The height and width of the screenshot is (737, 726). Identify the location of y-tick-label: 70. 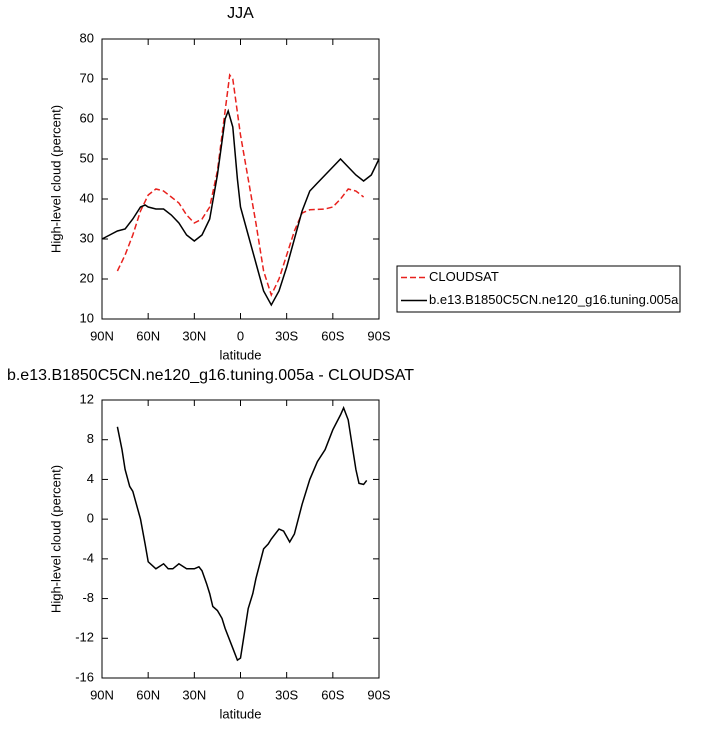
(87, 77).